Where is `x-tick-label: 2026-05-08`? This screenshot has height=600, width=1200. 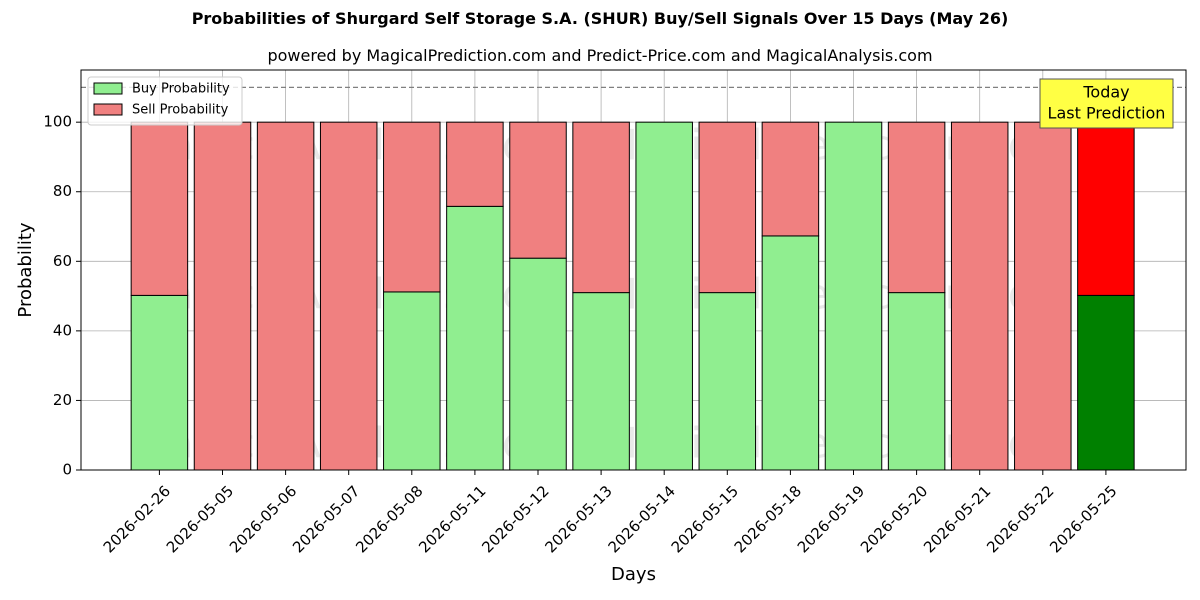
x-tick-label: 2026-05-08 is located at coordinates (389, 519).